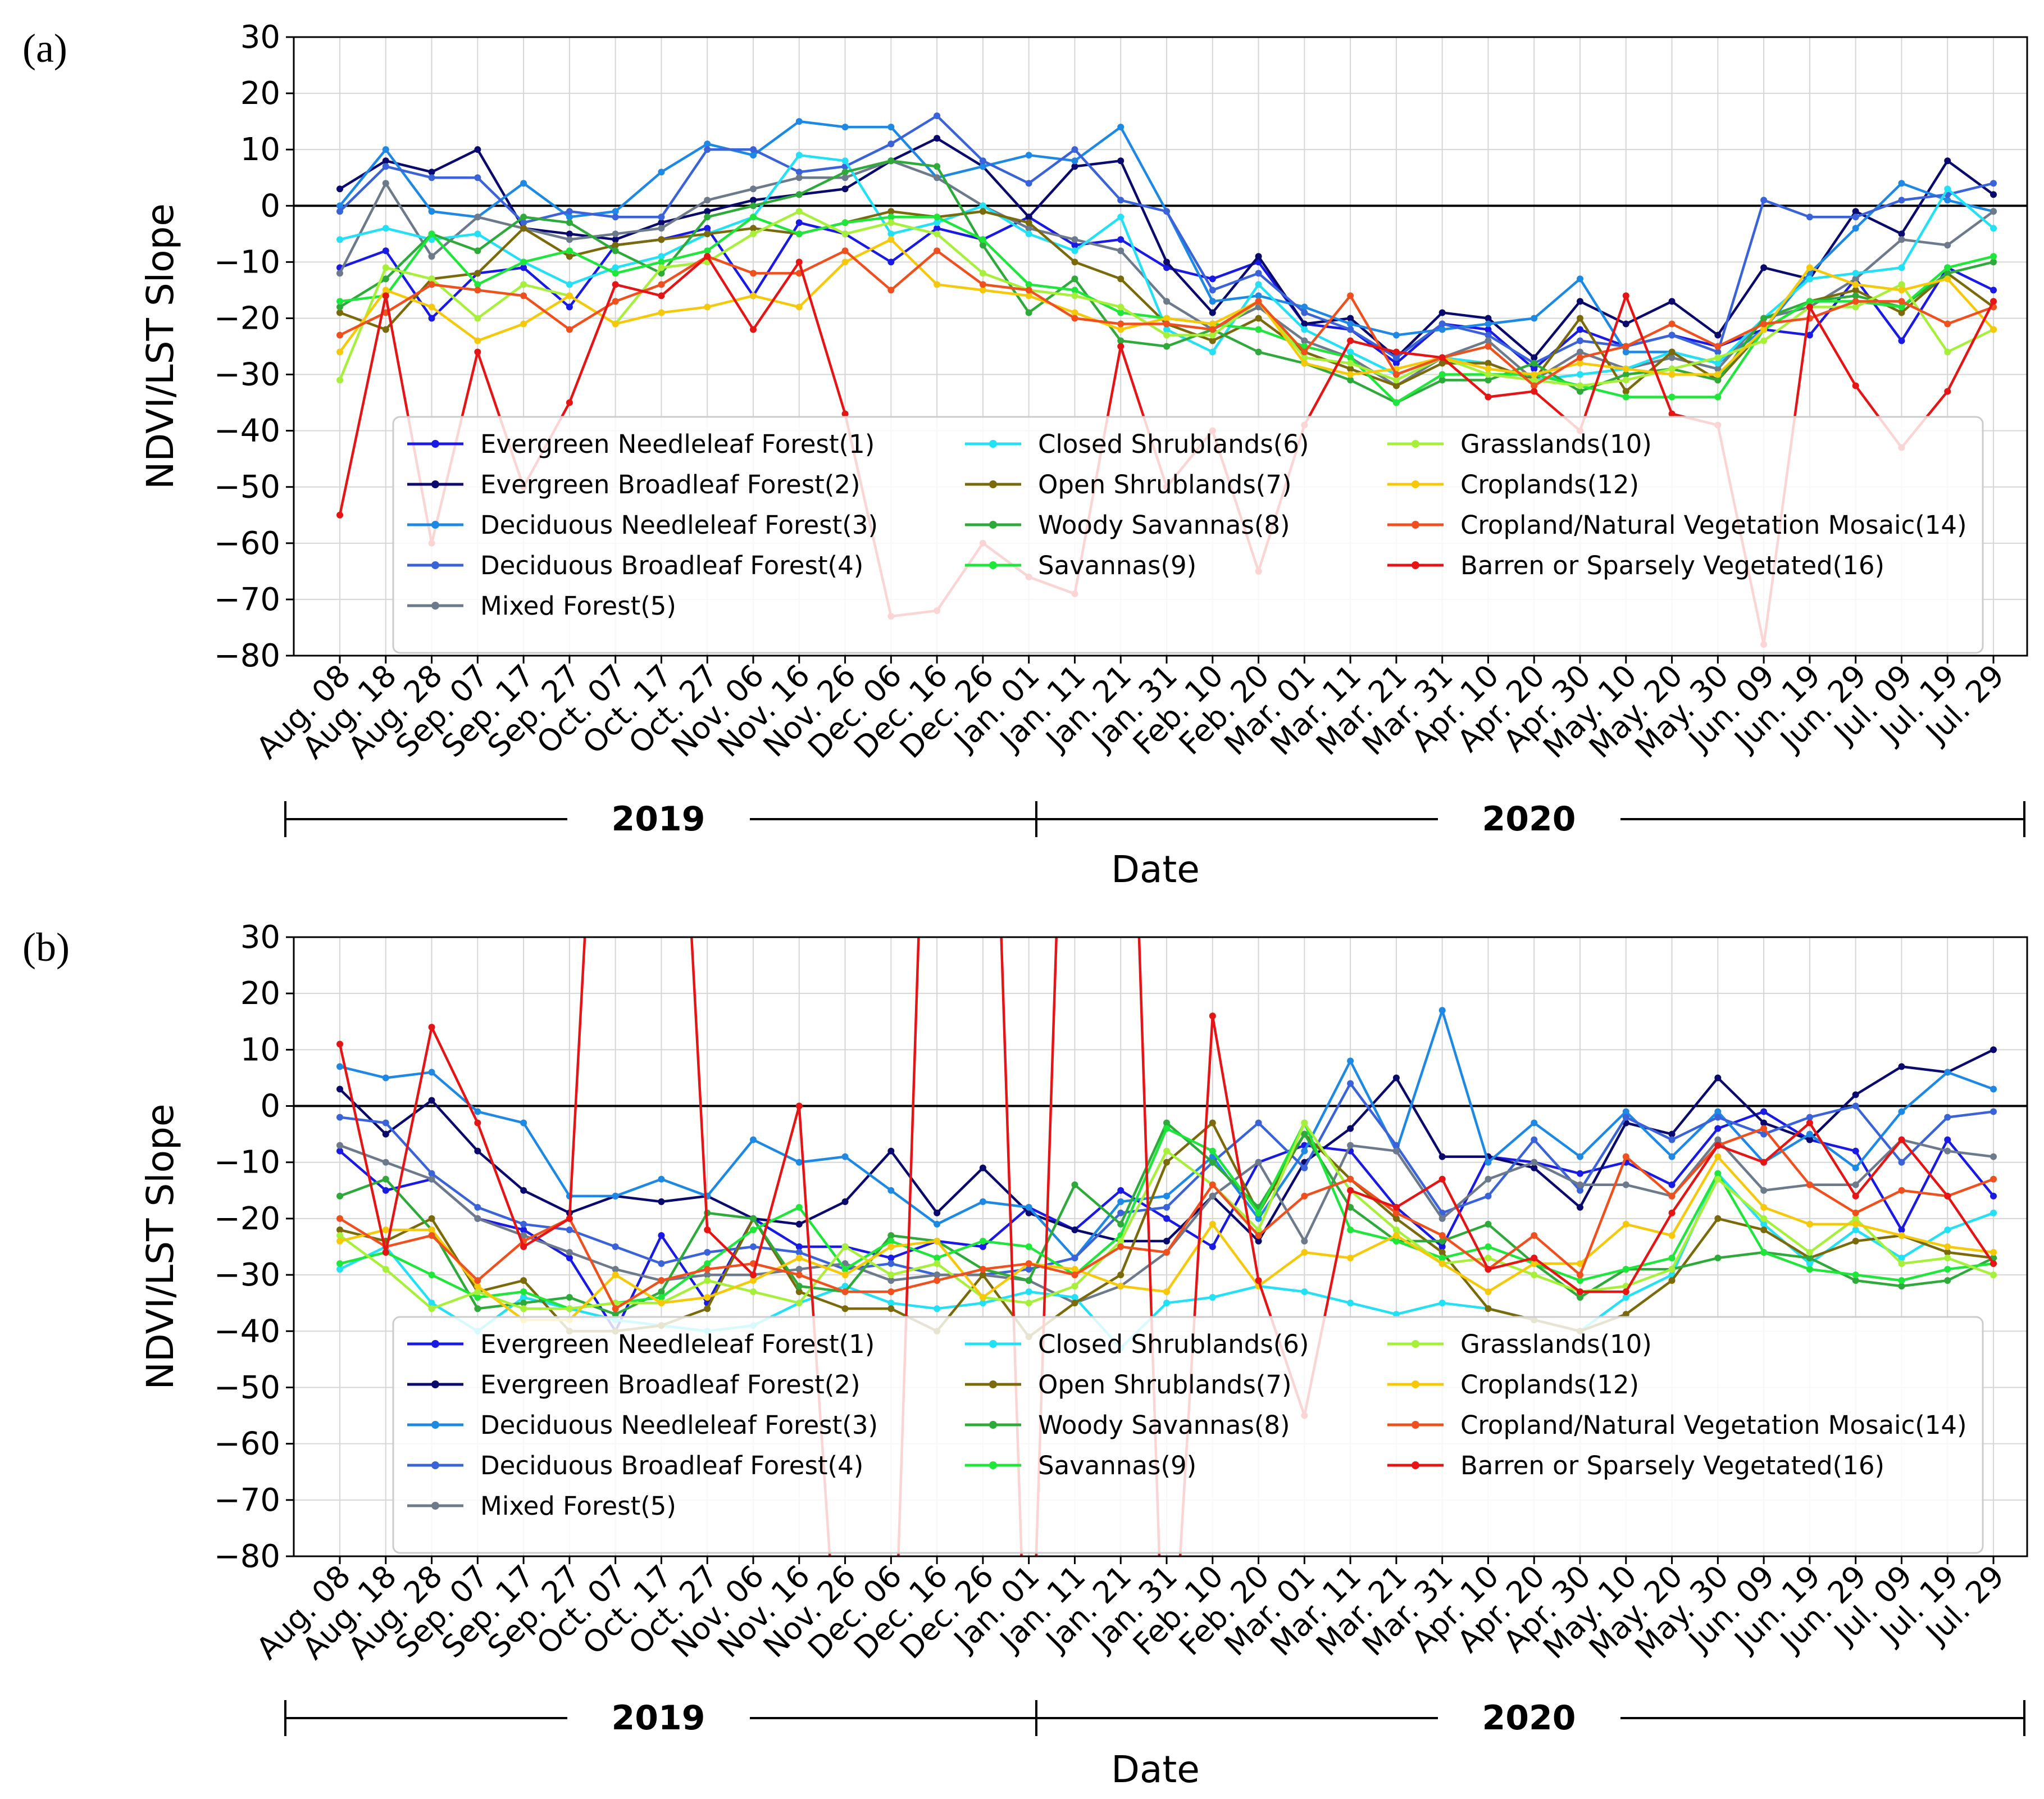 The width and height of the screenshot is (2044, 1799). Describe the element at coordinates (1672, 1465) in the screenshot. I see `legend-label: Barren or Sparsely Vegetated(16)` at that location.